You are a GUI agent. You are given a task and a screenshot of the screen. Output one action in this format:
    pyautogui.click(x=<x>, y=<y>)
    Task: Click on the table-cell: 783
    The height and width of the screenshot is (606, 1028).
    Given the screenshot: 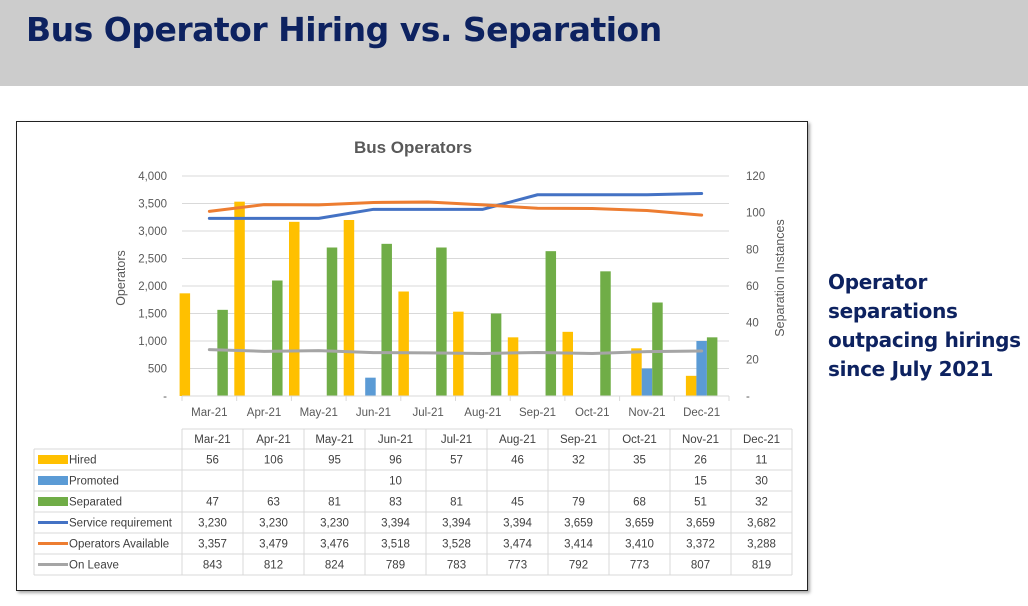 What is the action you would take?
    pyautogui.click(x=456, y=566)
    